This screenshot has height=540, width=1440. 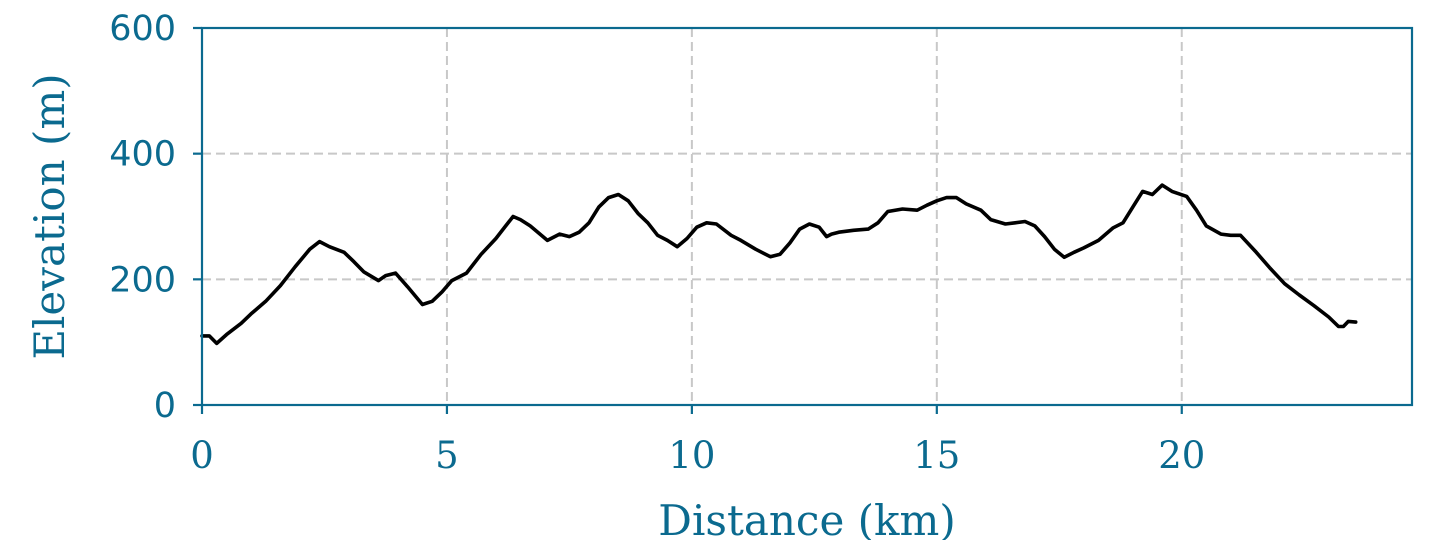 What do you see at coordinates (806, 518) in the screenshot?
I see `x-axis-label: Distance (km)` at bounding box center [806, 518].